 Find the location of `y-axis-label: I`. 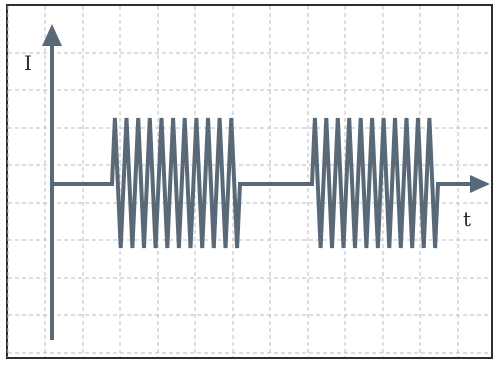

y-axis-label: I is located at coordinates (28, 63).